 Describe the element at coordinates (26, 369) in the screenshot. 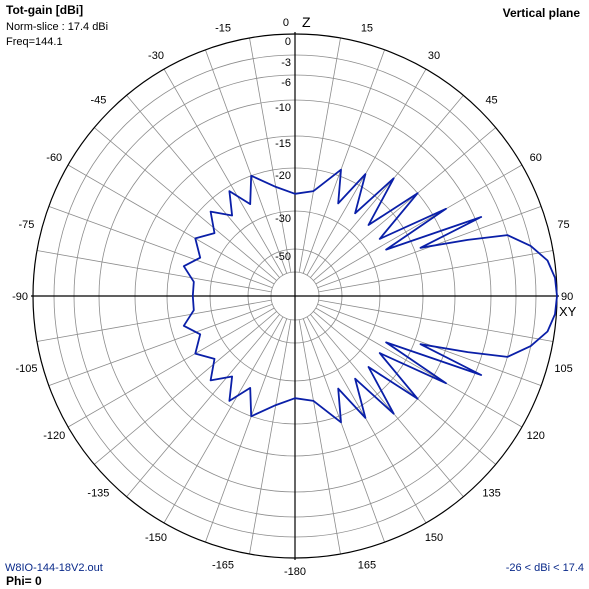

I see `angle-tick-label: -105` at that location.